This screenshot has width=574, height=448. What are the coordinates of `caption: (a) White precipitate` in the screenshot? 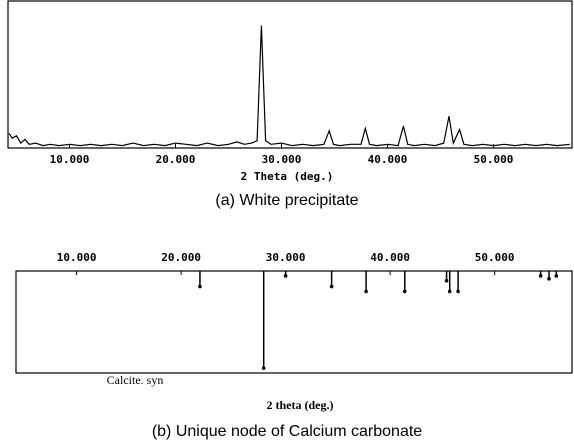 It's located at (286, 200).